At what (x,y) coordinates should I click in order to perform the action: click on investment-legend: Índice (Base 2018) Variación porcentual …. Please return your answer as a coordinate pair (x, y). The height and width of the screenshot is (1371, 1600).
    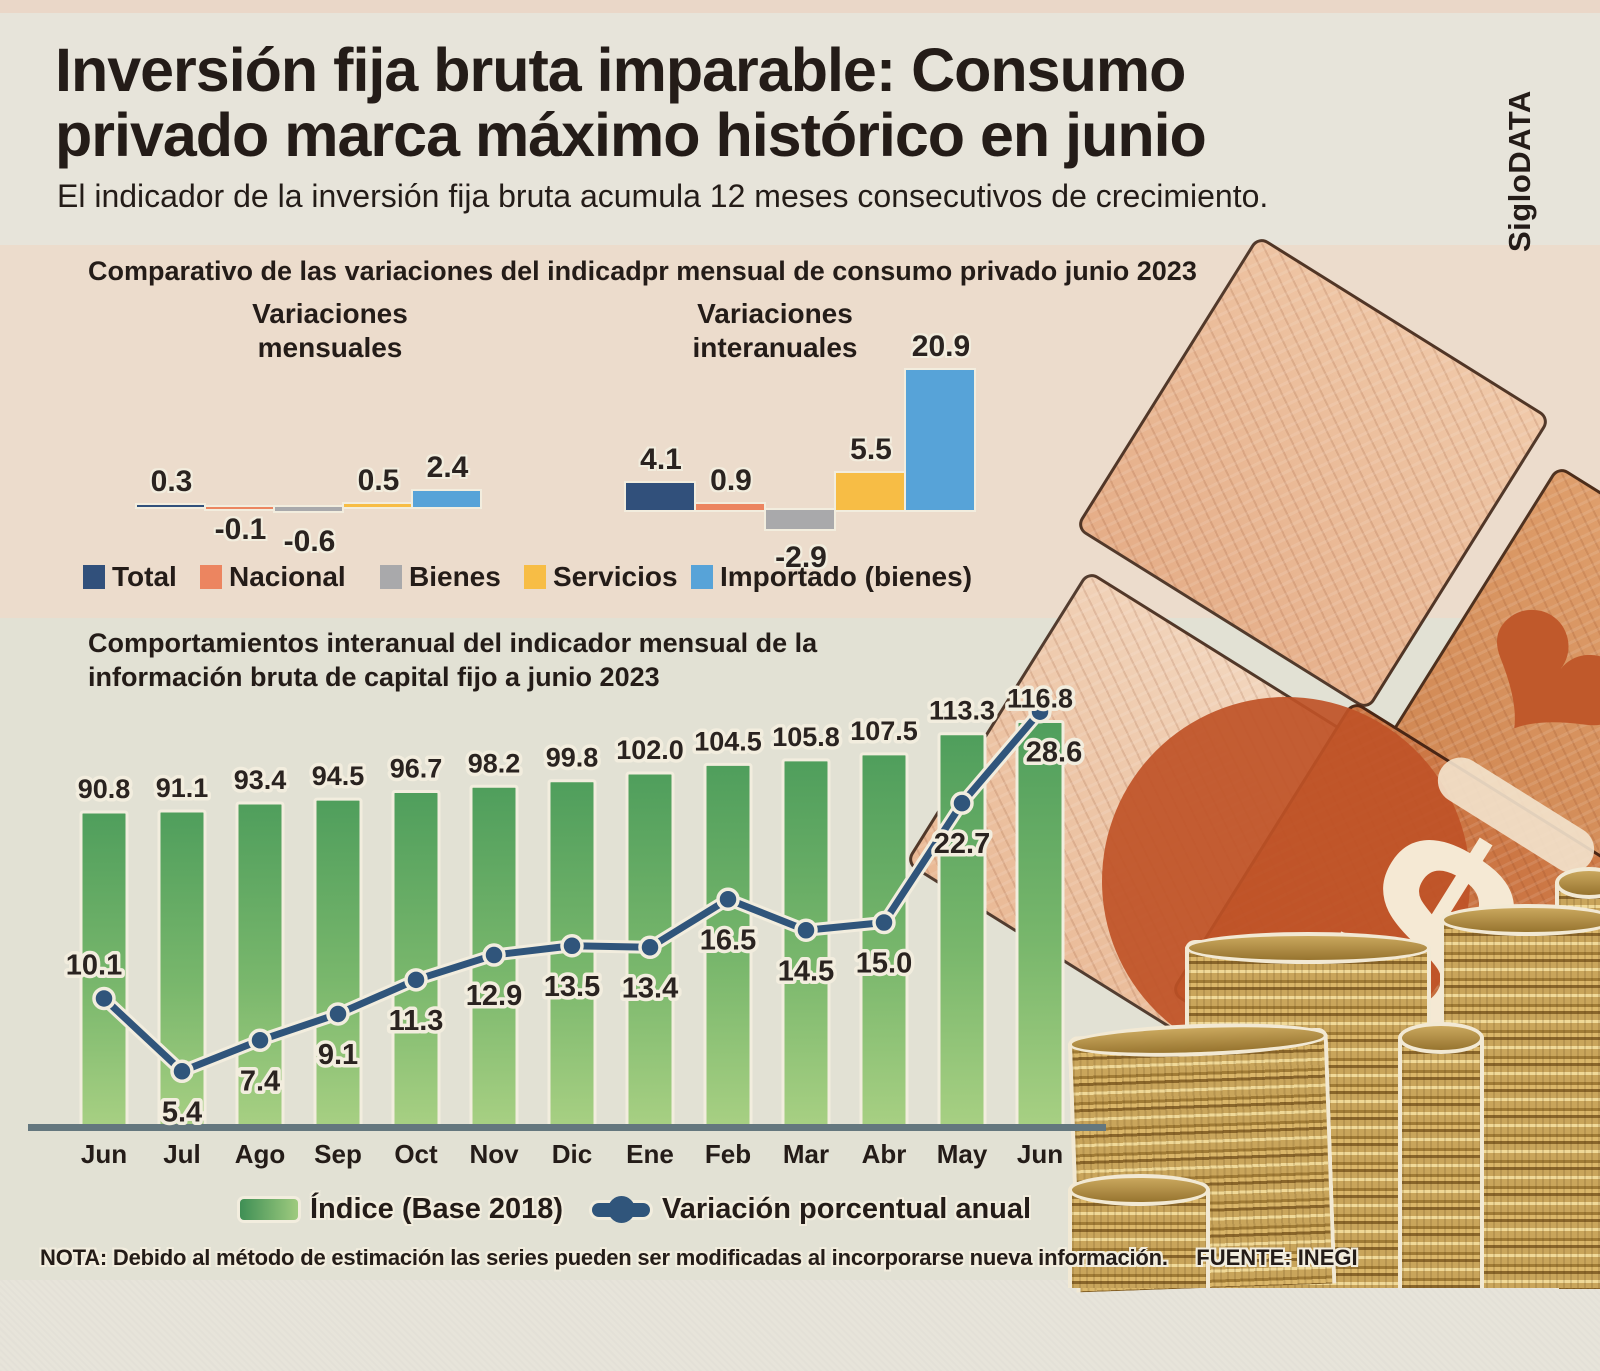
    Looking at the image, I should click on (600, 1213).